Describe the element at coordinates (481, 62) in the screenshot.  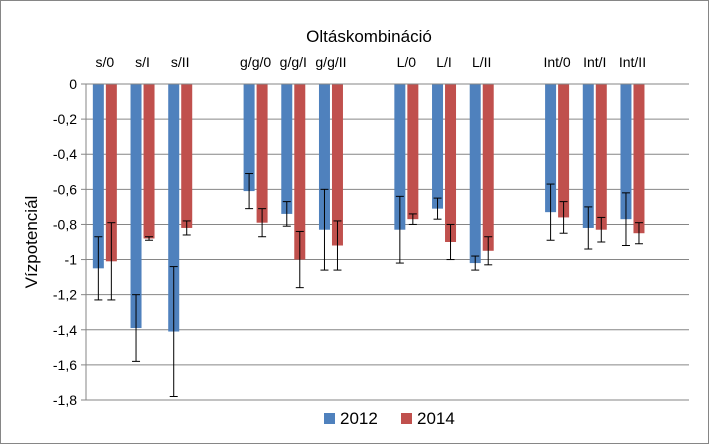
I see `category-label: L/II` at that location.